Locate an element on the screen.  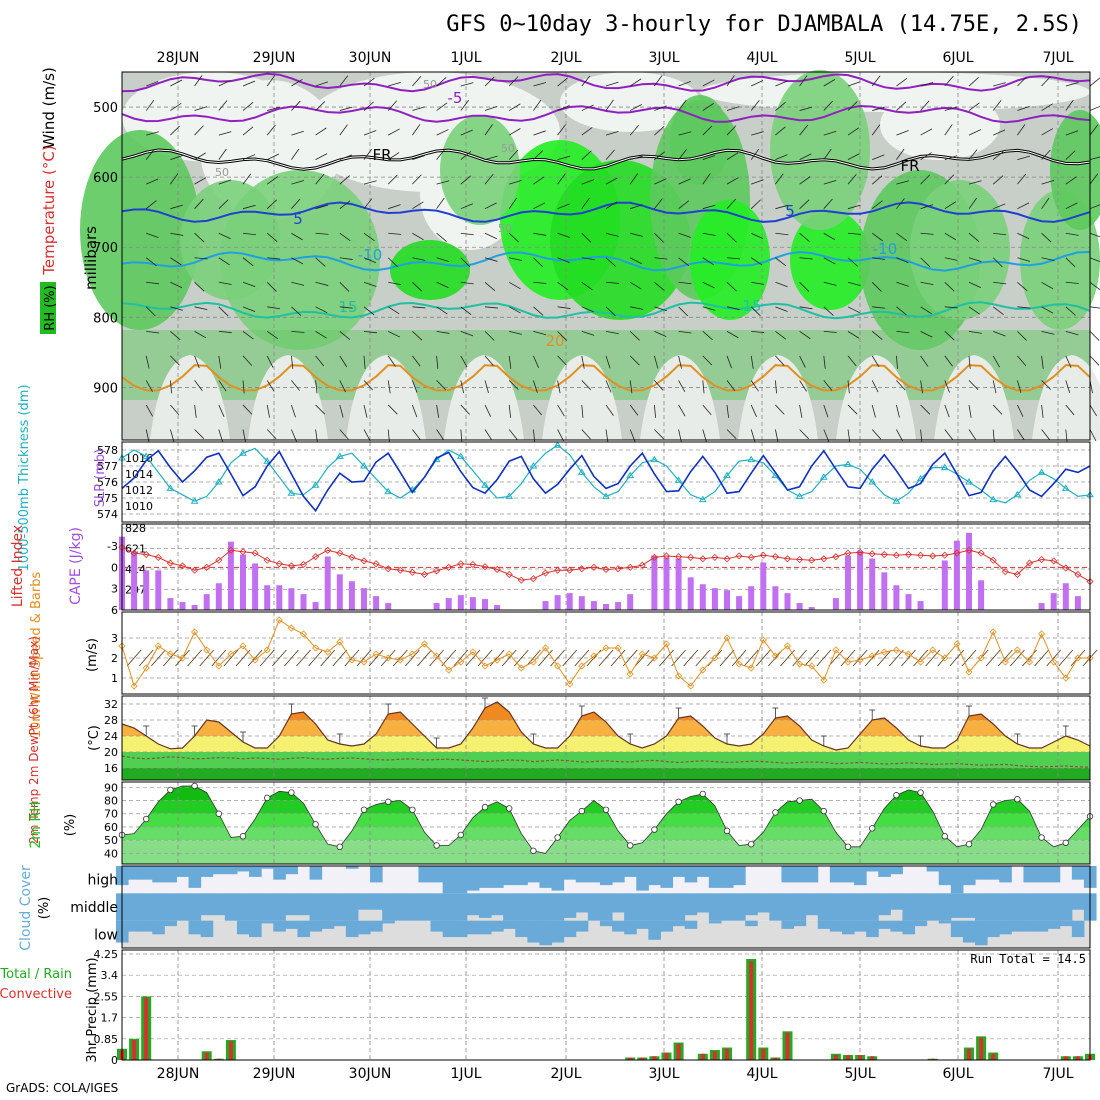
wind-tick-label: 2 is located at coordinates (114, 658).